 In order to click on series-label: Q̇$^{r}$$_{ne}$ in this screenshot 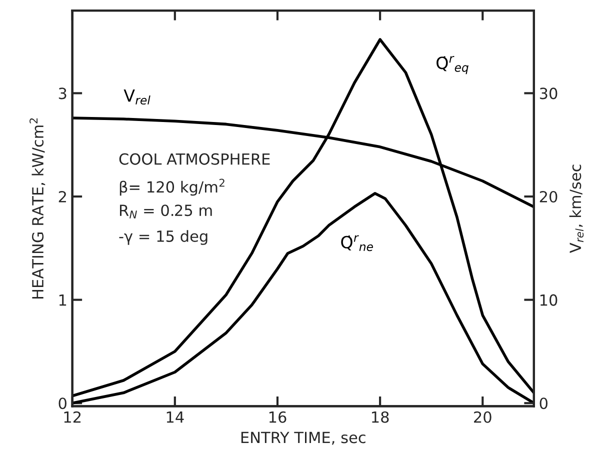, I will do `click(357, 243)`.